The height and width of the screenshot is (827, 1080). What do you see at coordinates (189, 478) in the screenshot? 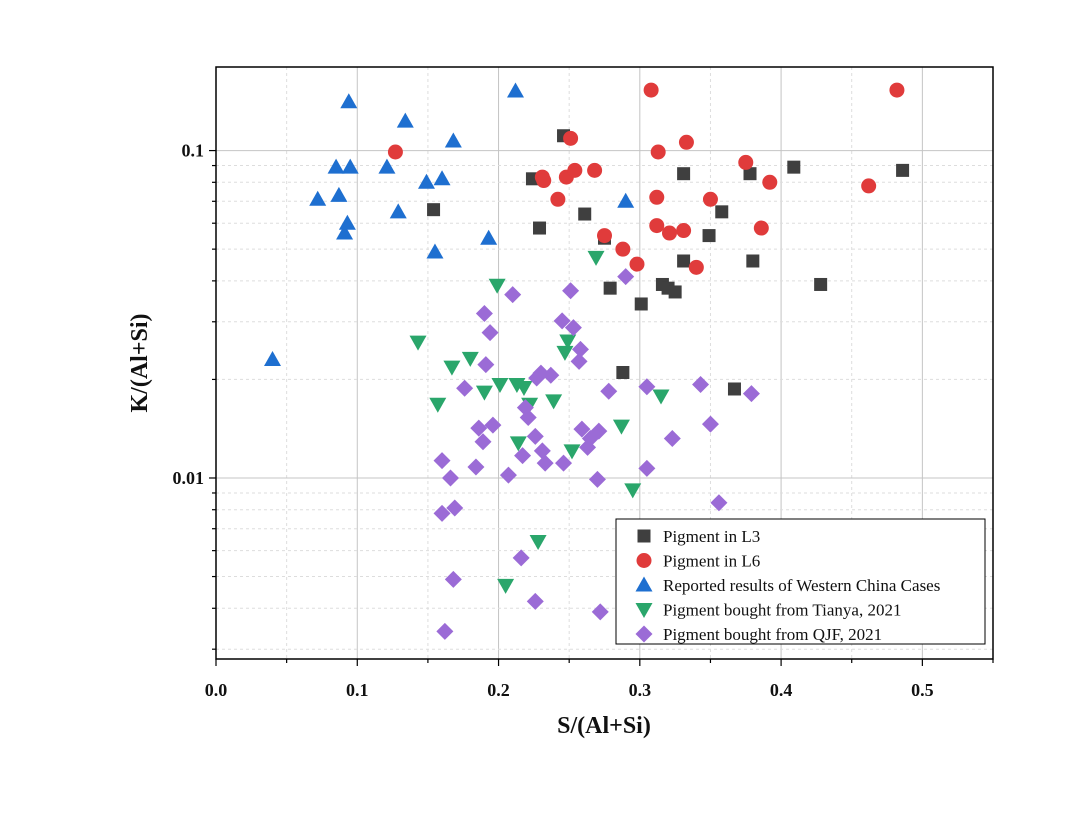
I see `y-tick-label: 0.01` at bounding box center [189, 478].